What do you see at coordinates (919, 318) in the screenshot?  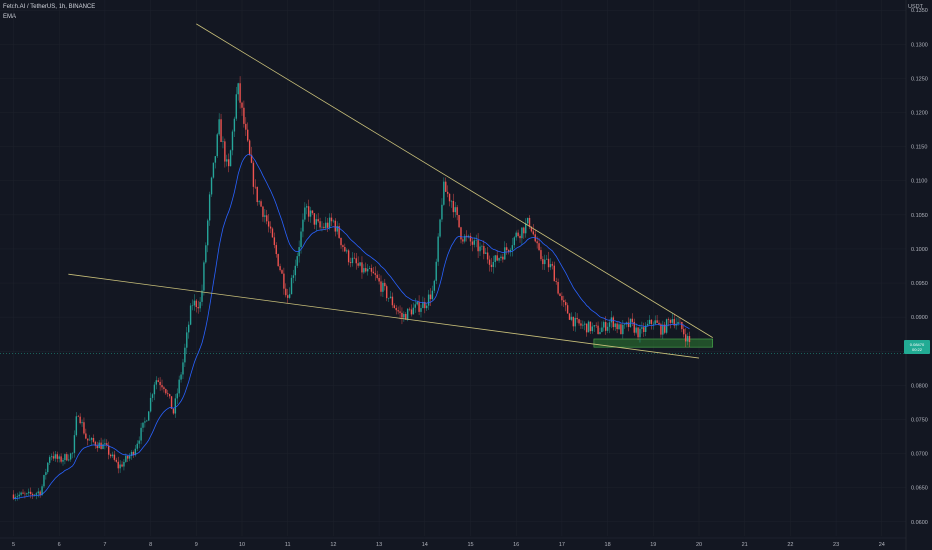 I see `price-tick-label: 0.0900` at bounding box center [919, 318].